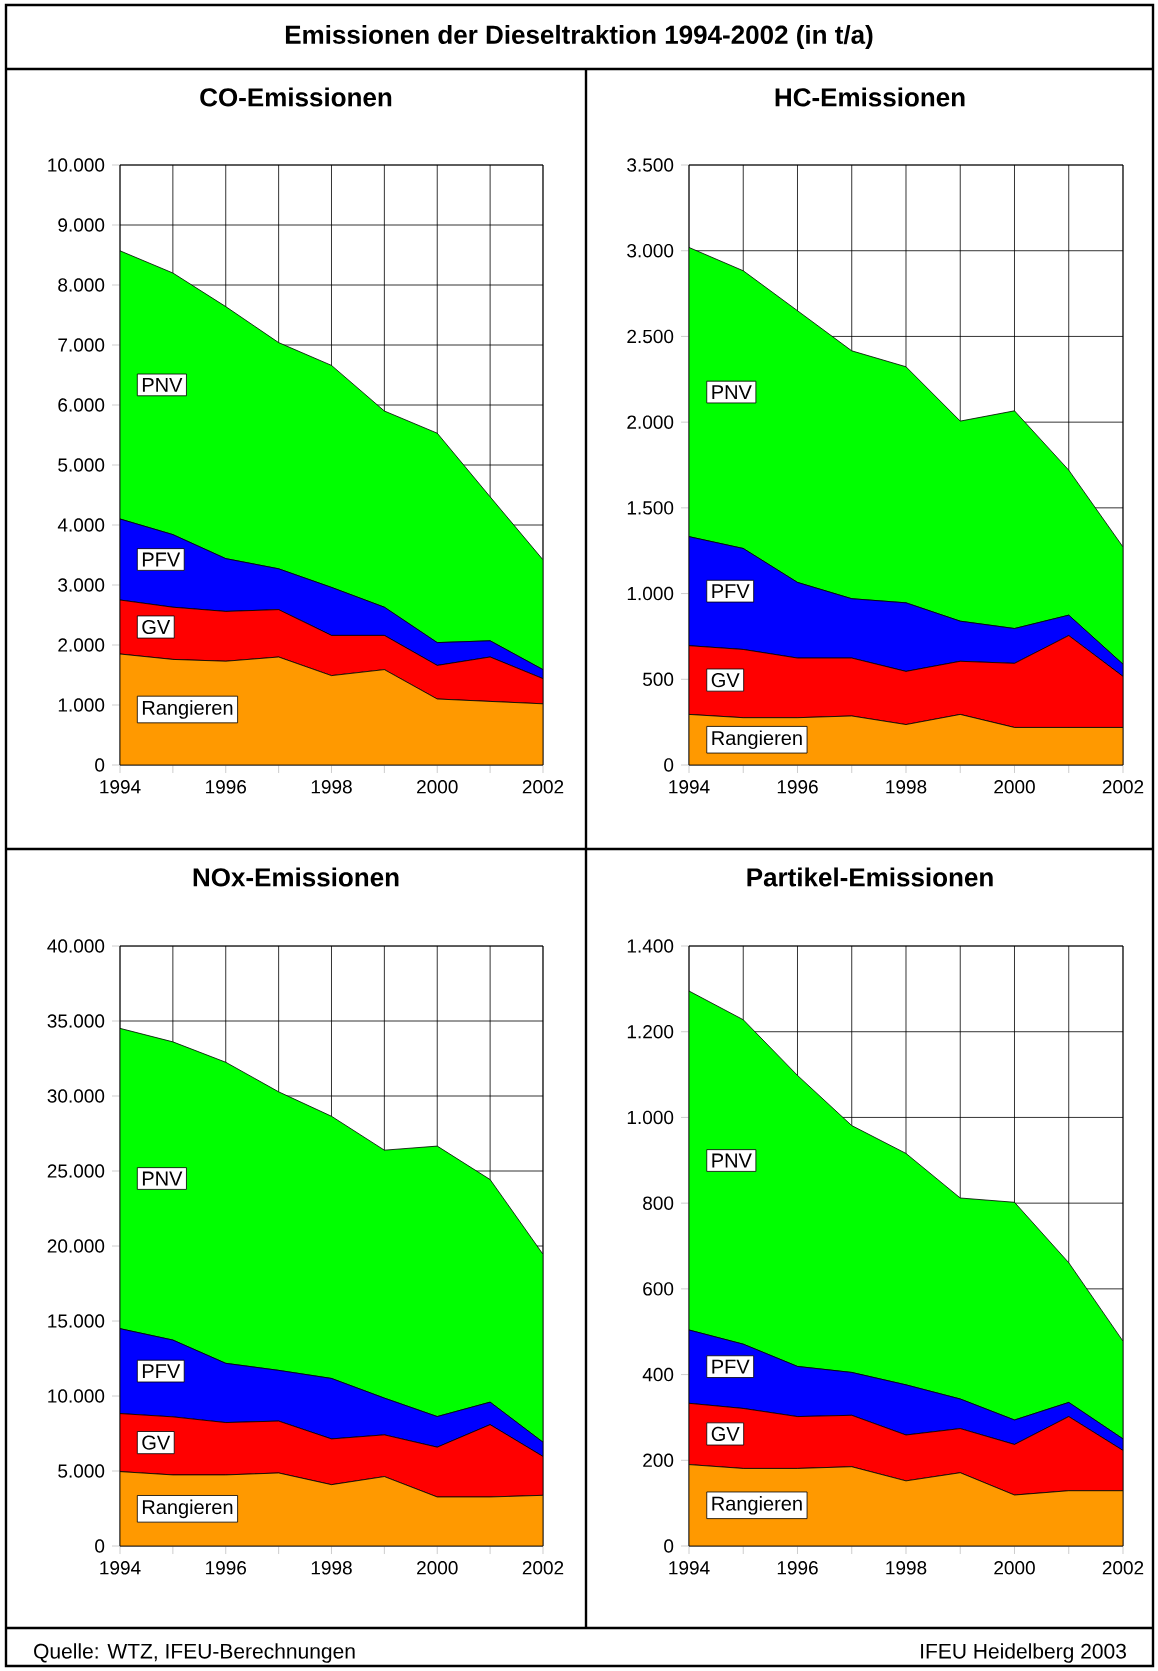  I want to click on y-tick-label: 3.500, so click(650, 165).